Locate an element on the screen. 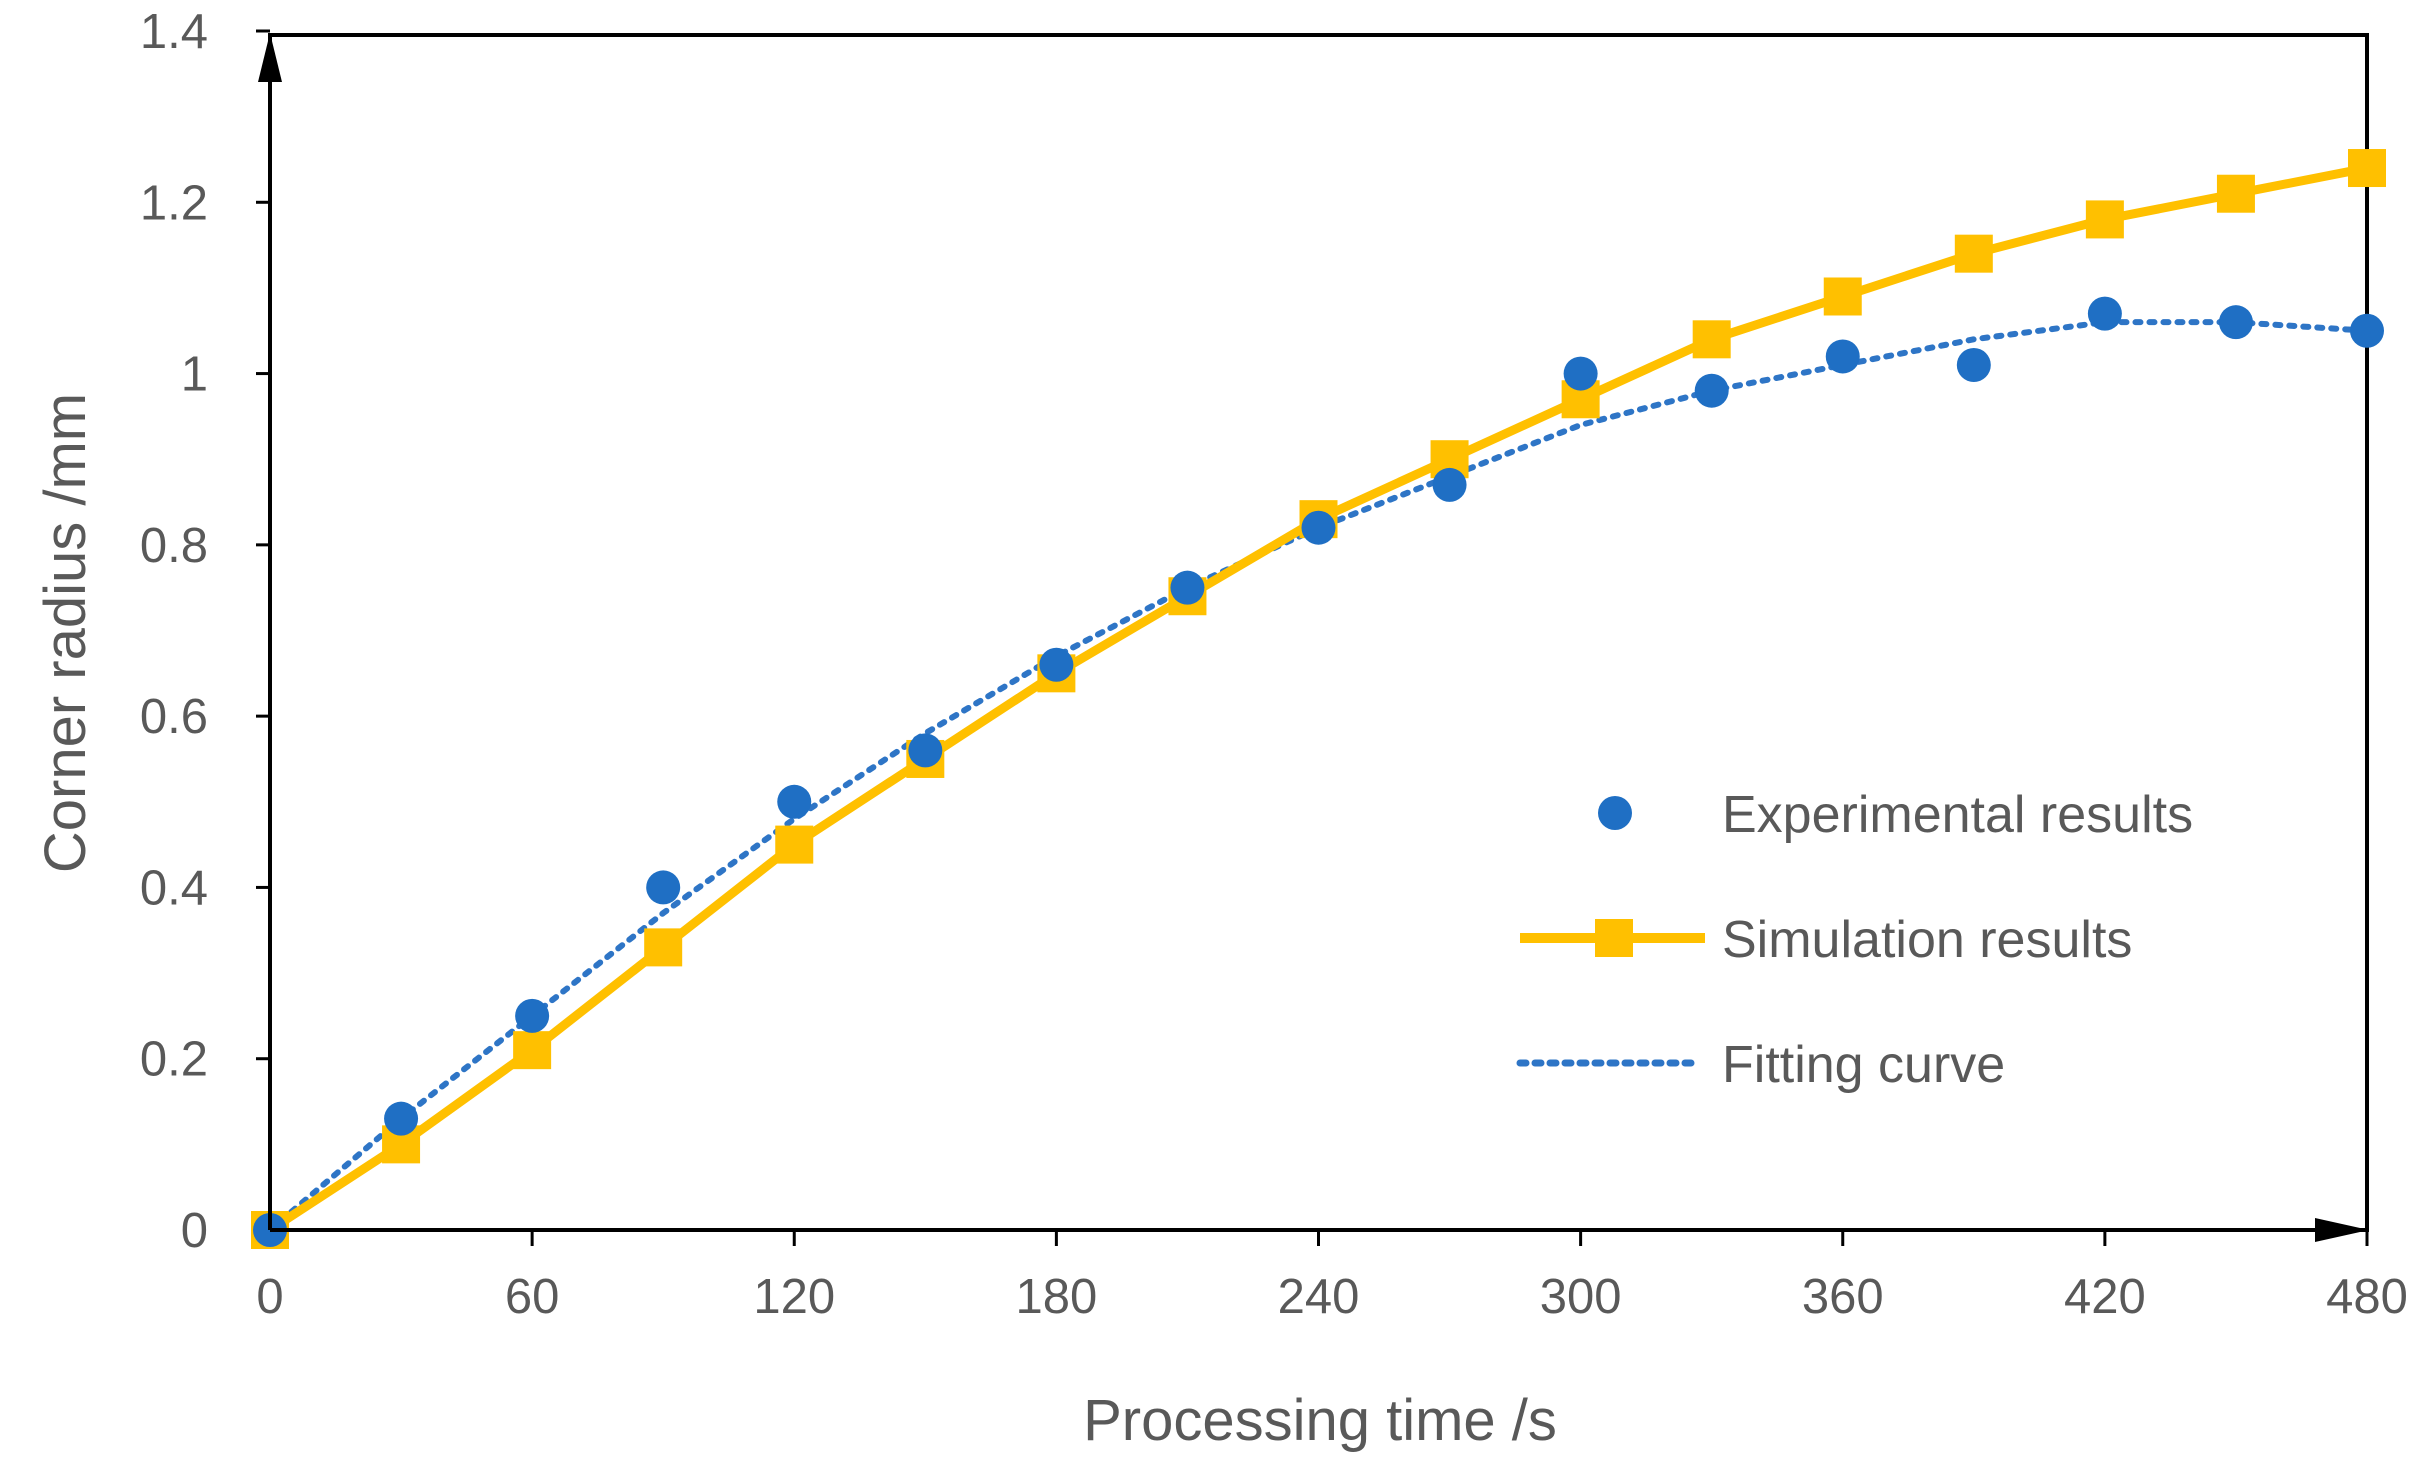 Image resolution: width=2433 pixels, height=1481 pixels. legend-swatch-simulation-marker is located at coordinates (1614, 938).